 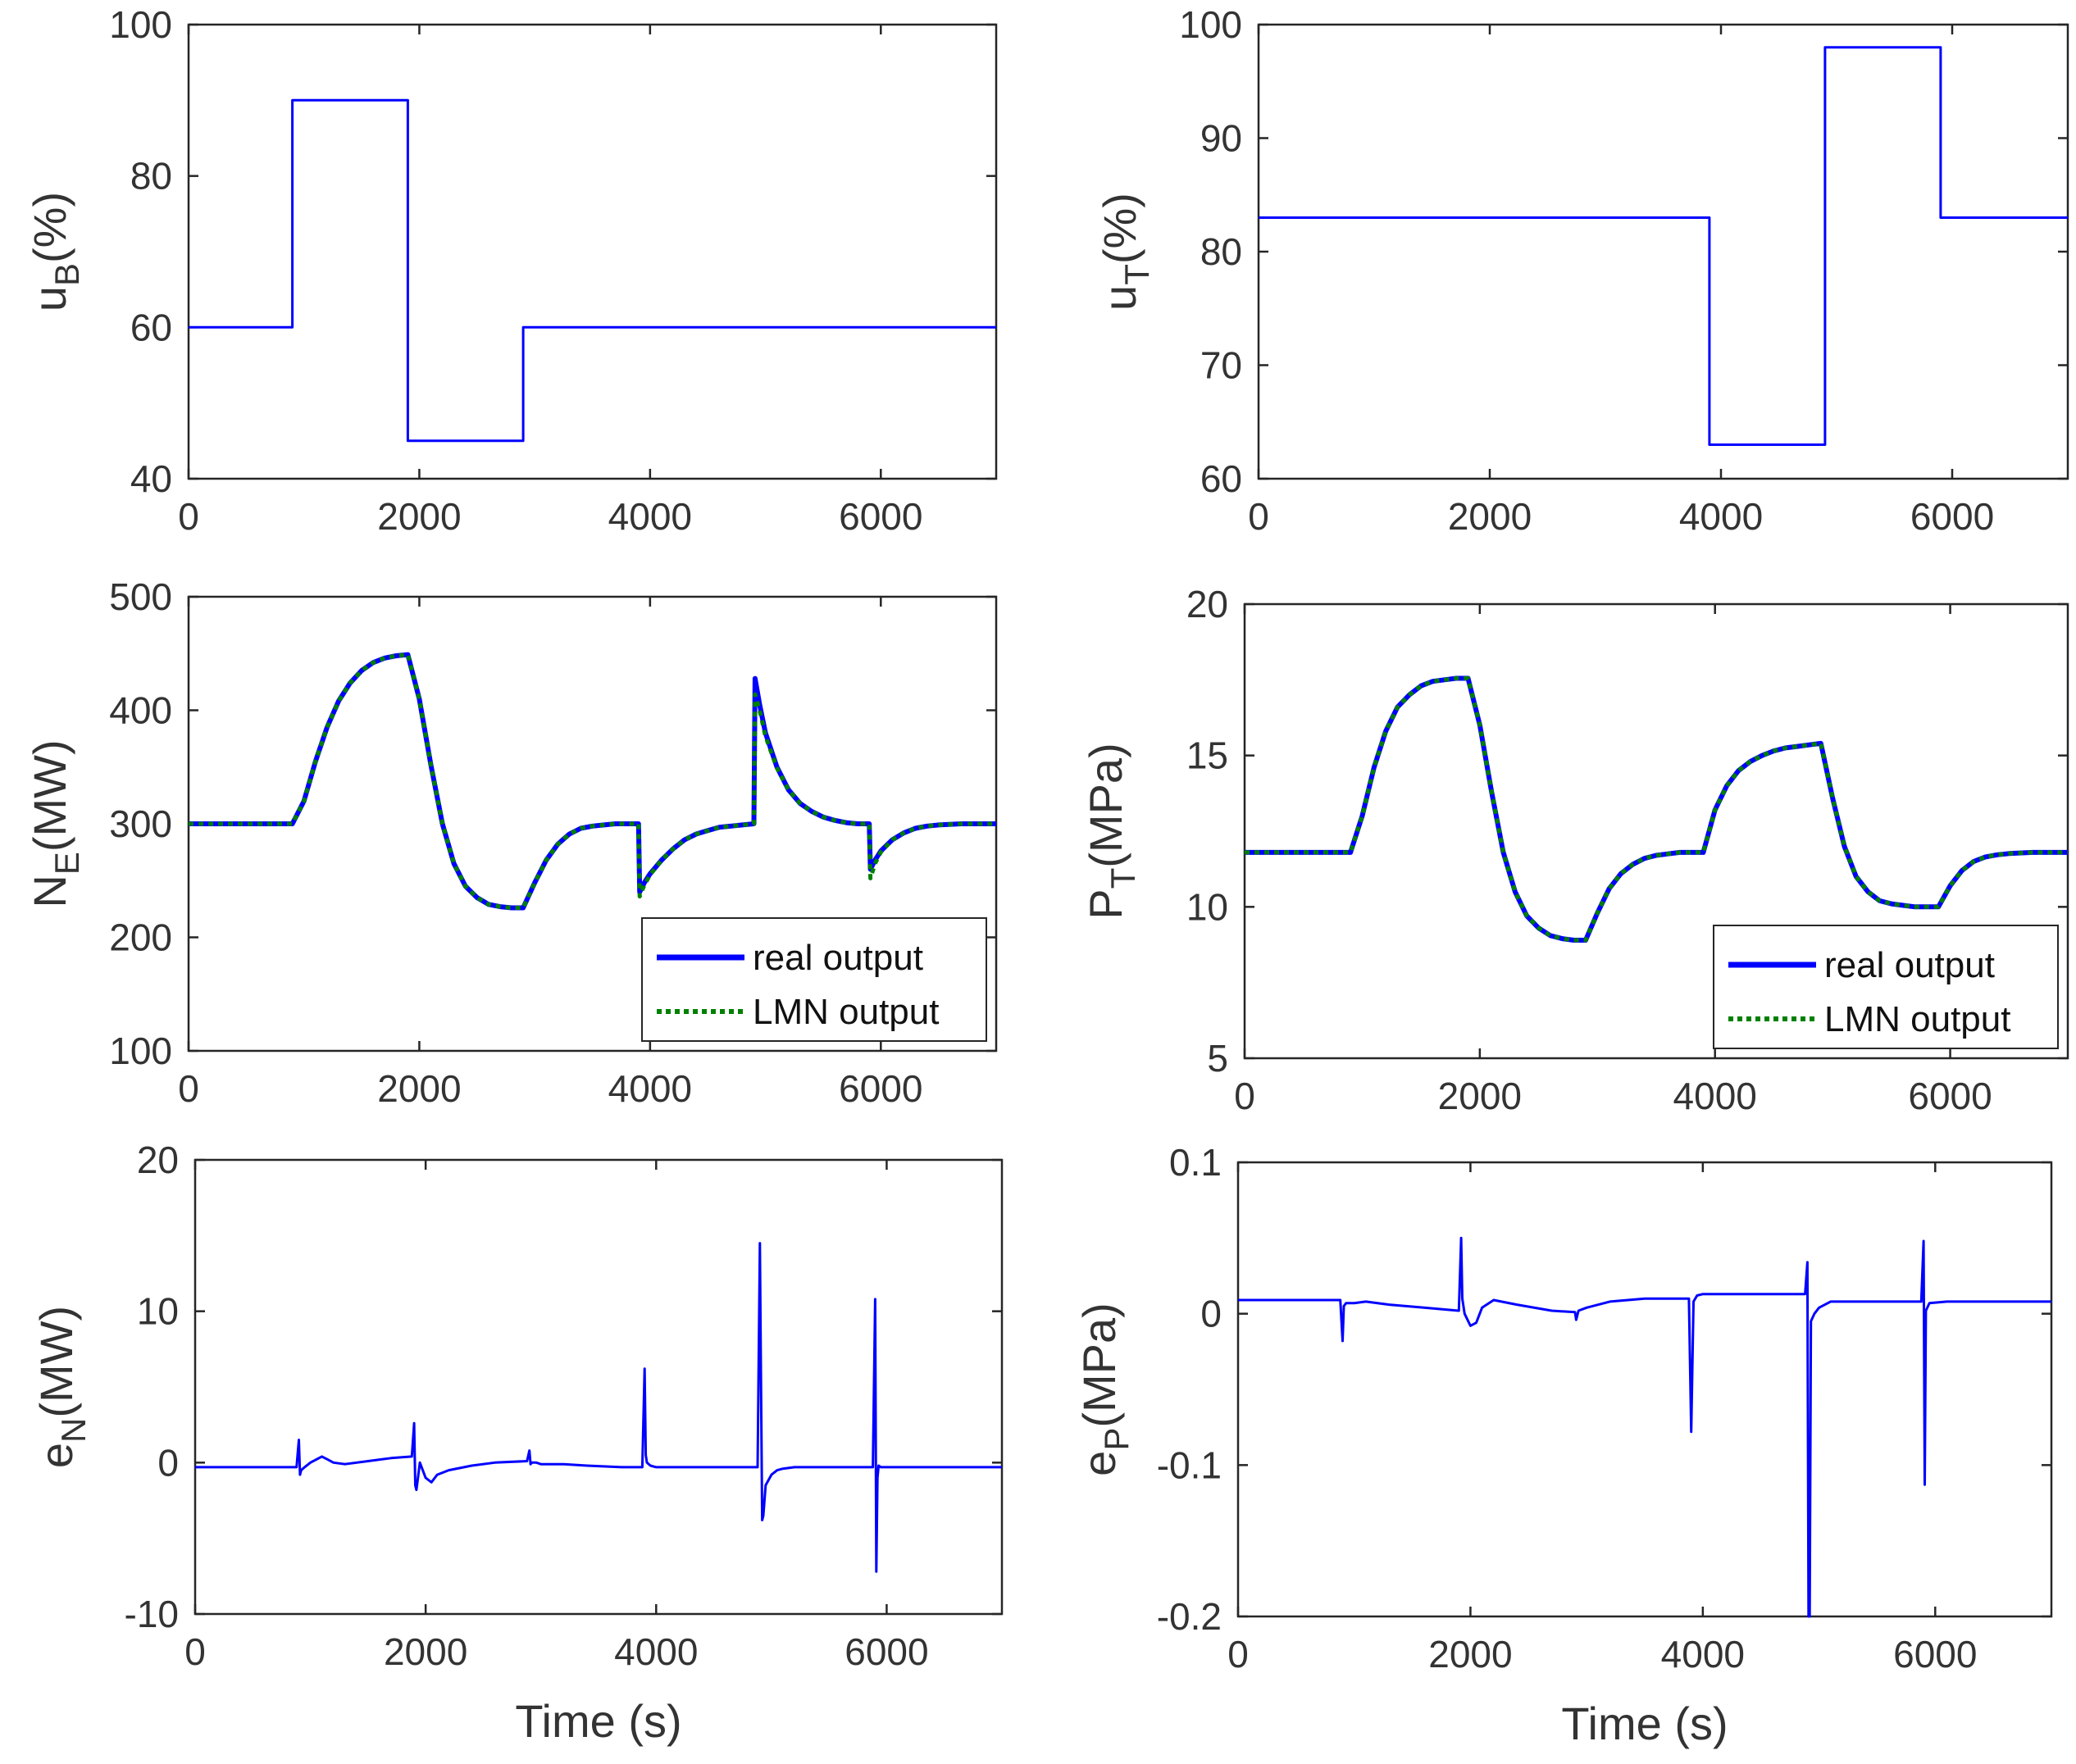 I want to click on y-tick-label: -0.1, so click(x=1189, y=1464).